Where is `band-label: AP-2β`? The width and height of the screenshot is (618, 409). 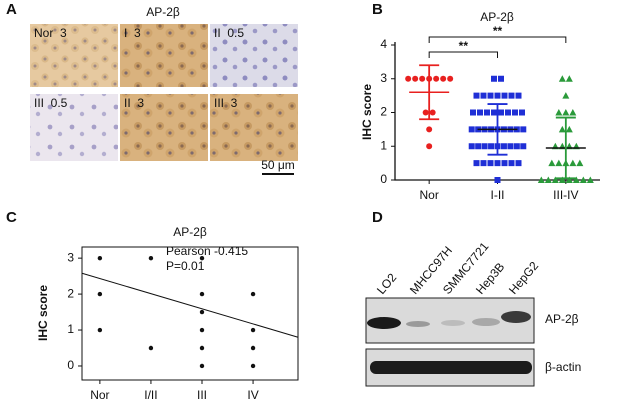
band-label: AP-2β is located at coordinates (562, 319).